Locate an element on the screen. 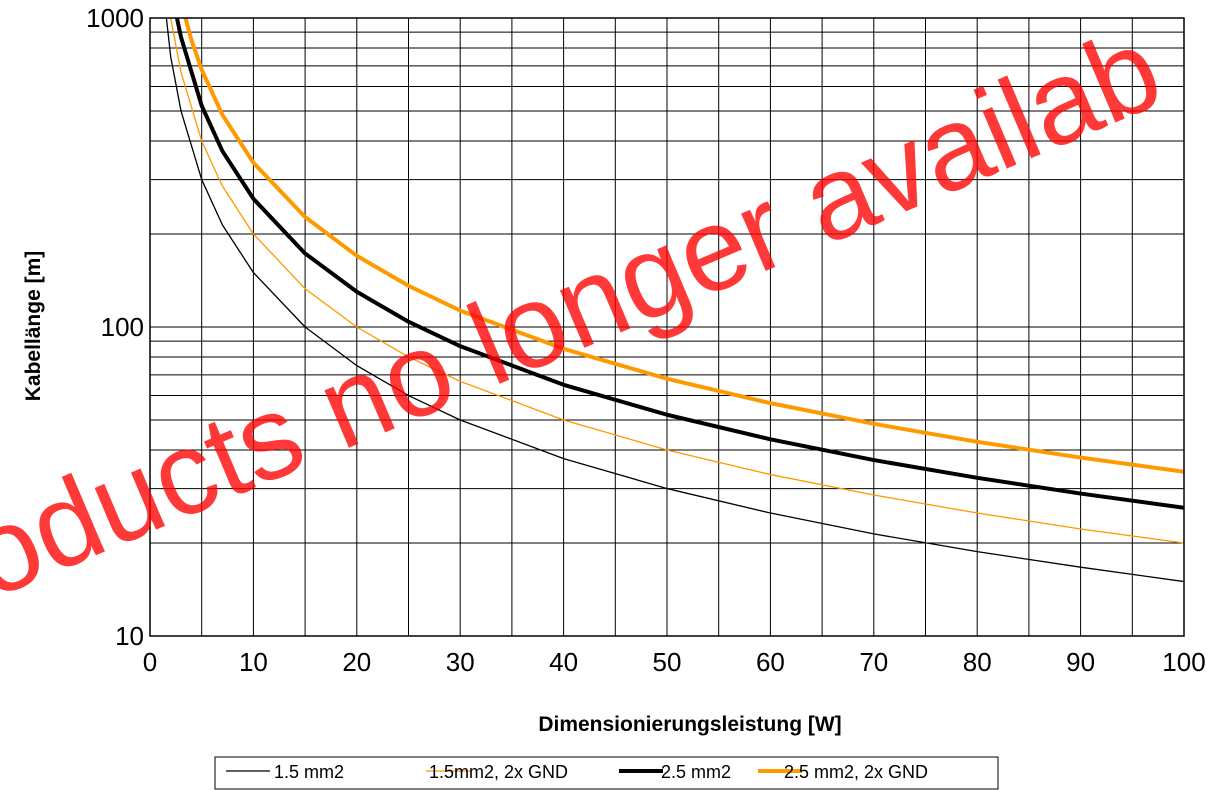 This screenshot has height=790, width=1222. y-tick-label: 100 is located at coordinates (122, 327).